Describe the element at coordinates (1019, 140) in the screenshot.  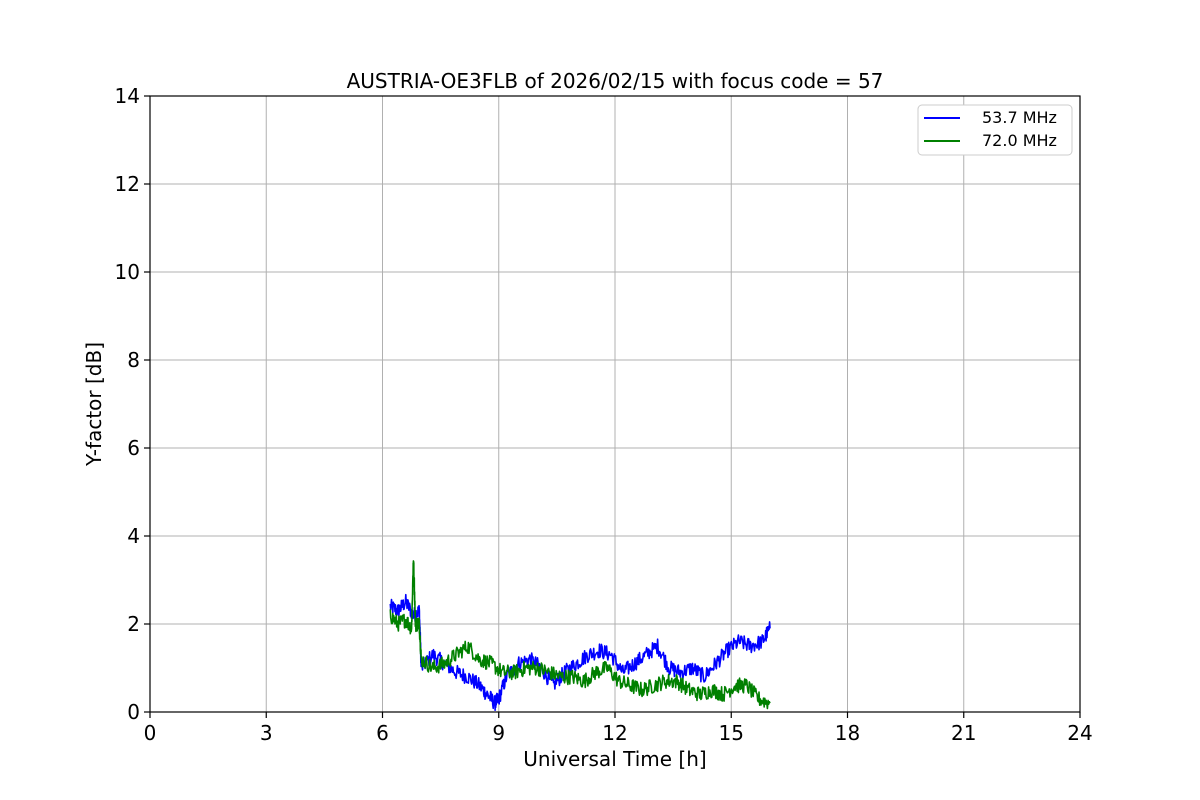
I see `legend-label-72-0: 72.0 MHz` at that location.